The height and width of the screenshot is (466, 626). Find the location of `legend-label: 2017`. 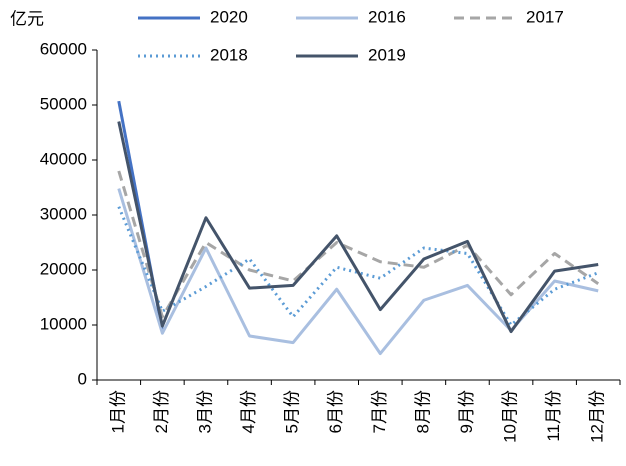

legend-label: 2017 is located at coordinates (545, 16).